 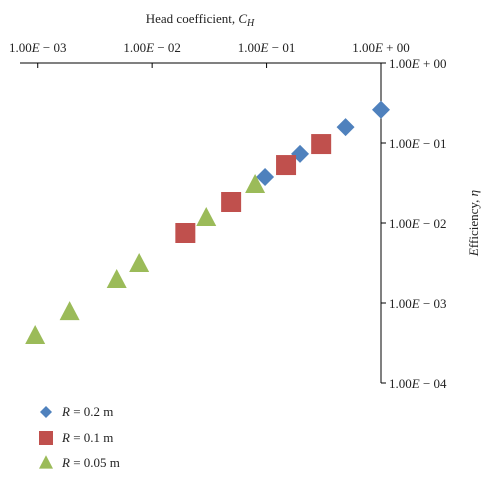 What do you see at coordinates (418, 223) in the screenshot?
I see `y-tick-label: 1.00E − 02` at bounding box center [418, 223].